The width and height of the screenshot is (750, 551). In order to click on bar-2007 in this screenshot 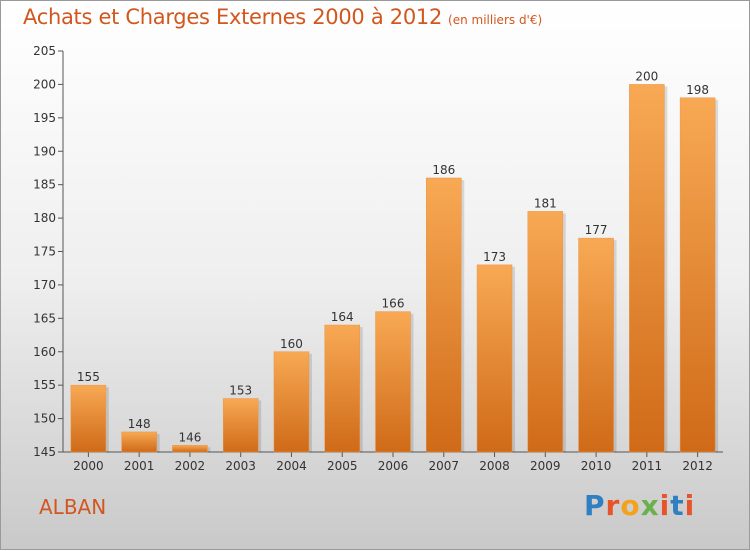, I will do `click(444, 315)`.